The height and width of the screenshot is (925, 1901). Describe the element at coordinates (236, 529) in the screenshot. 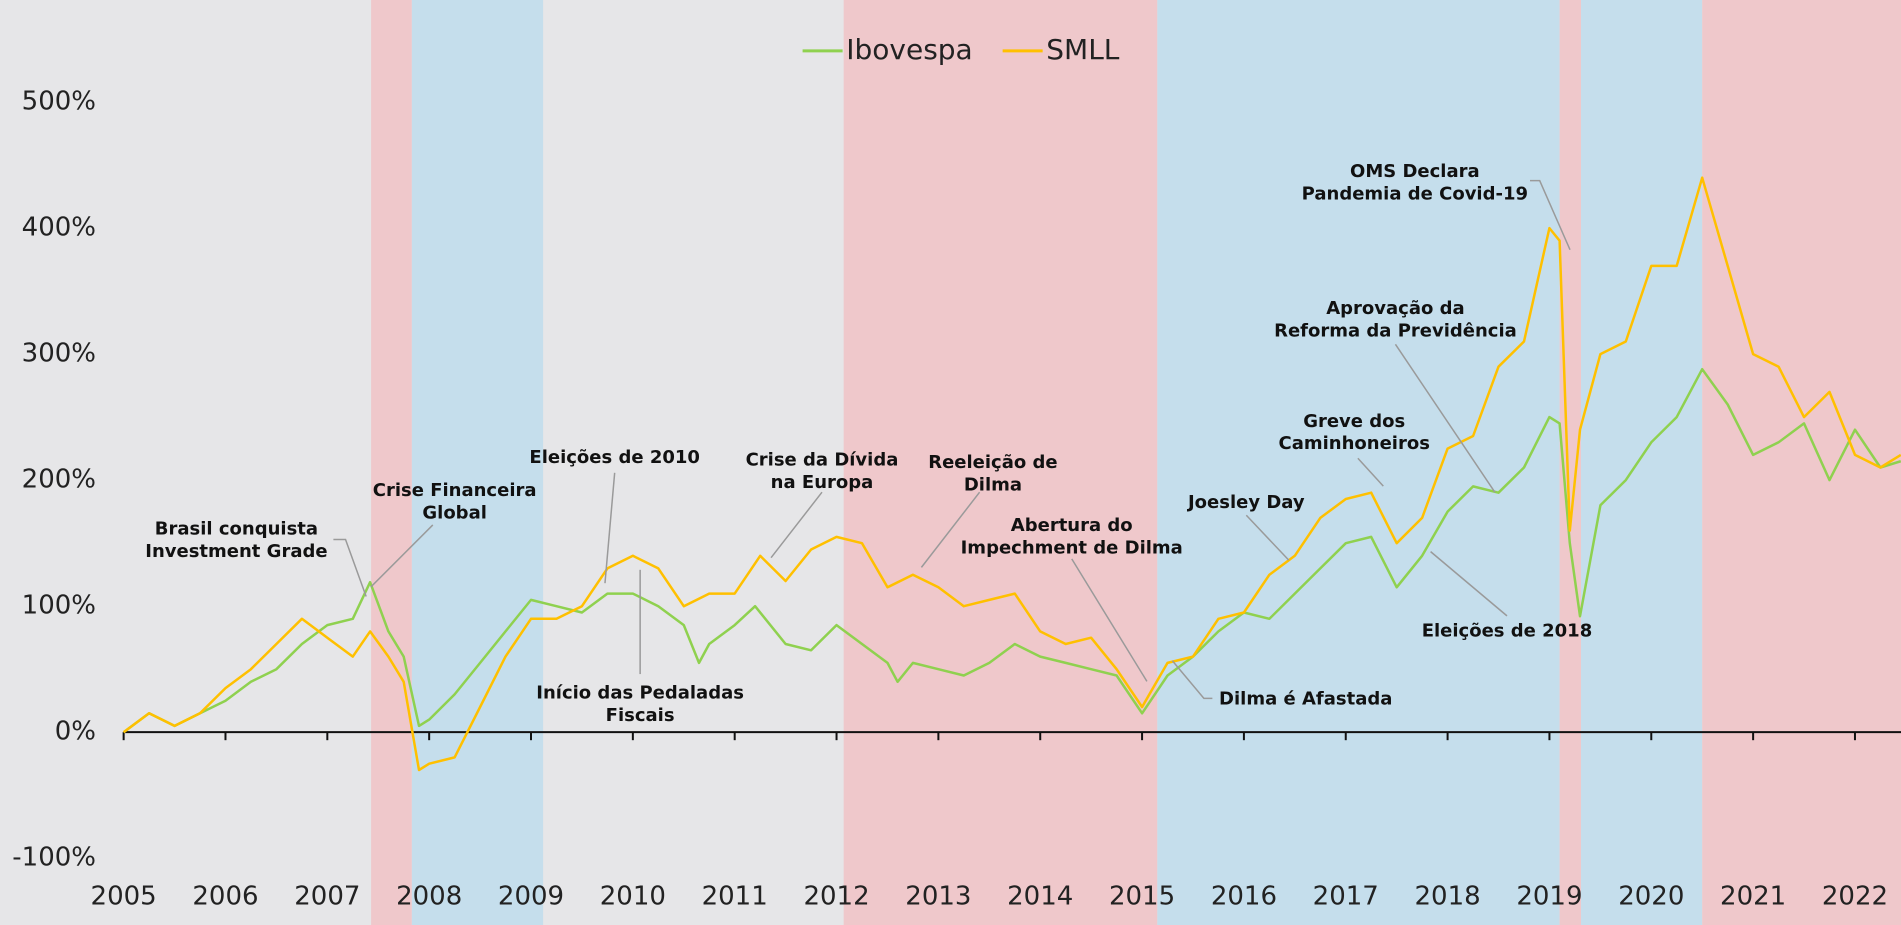

I see `annotation-text: Brasil conquista` at that location.